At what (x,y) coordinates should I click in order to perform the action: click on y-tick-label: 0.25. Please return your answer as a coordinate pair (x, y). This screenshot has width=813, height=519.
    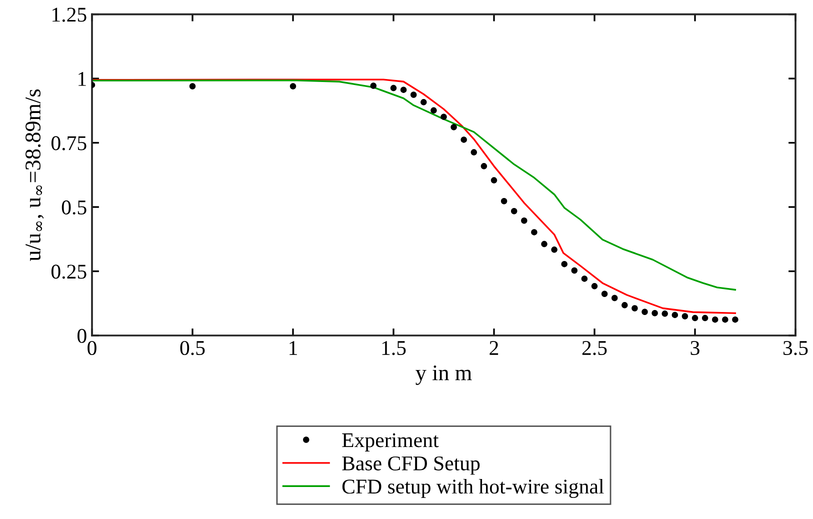
    Looking at the image, I should click on (68, 271).